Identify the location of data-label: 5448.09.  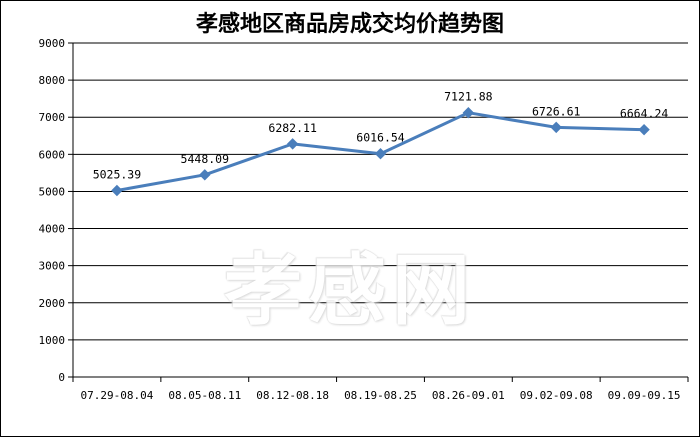
(205, 159).